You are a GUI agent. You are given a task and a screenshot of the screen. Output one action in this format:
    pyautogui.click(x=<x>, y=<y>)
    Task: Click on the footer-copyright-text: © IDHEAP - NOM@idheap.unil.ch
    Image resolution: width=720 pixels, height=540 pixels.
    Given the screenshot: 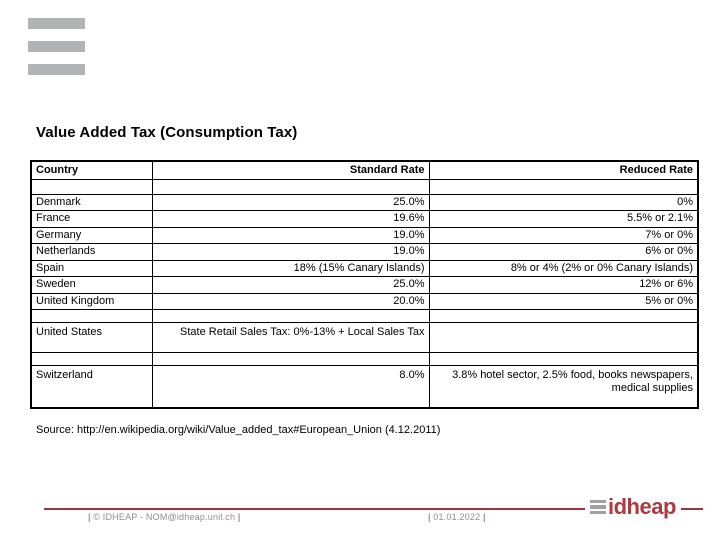 What is the action you would take?
    pyautogui.click(x=164, y=517)
    